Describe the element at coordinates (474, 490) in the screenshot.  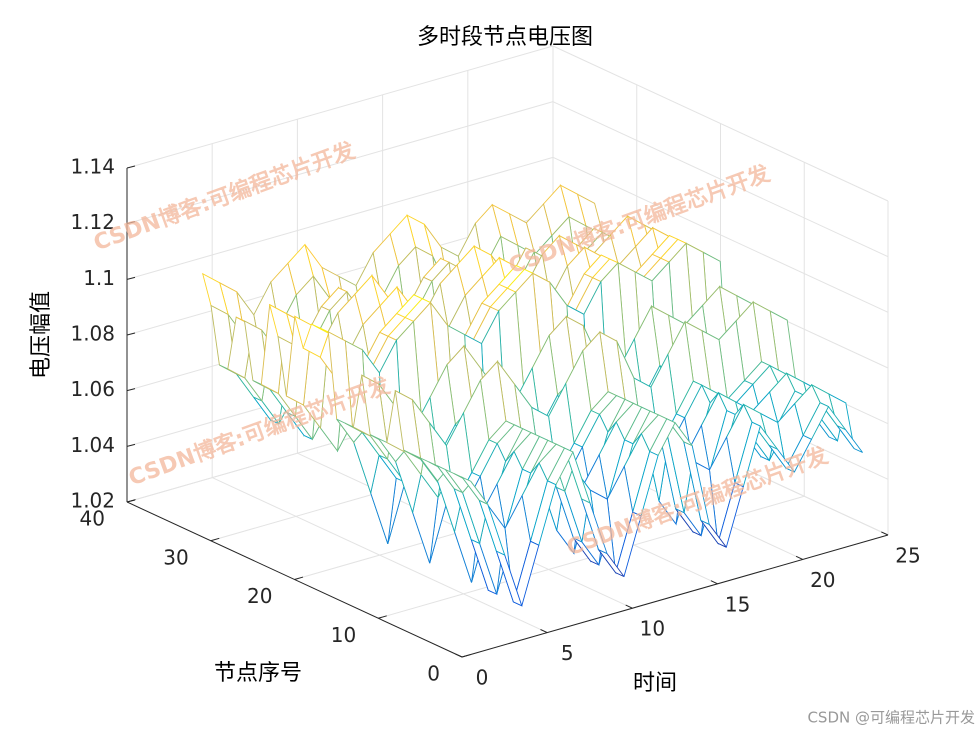
I see `mesh-cell` at that location.